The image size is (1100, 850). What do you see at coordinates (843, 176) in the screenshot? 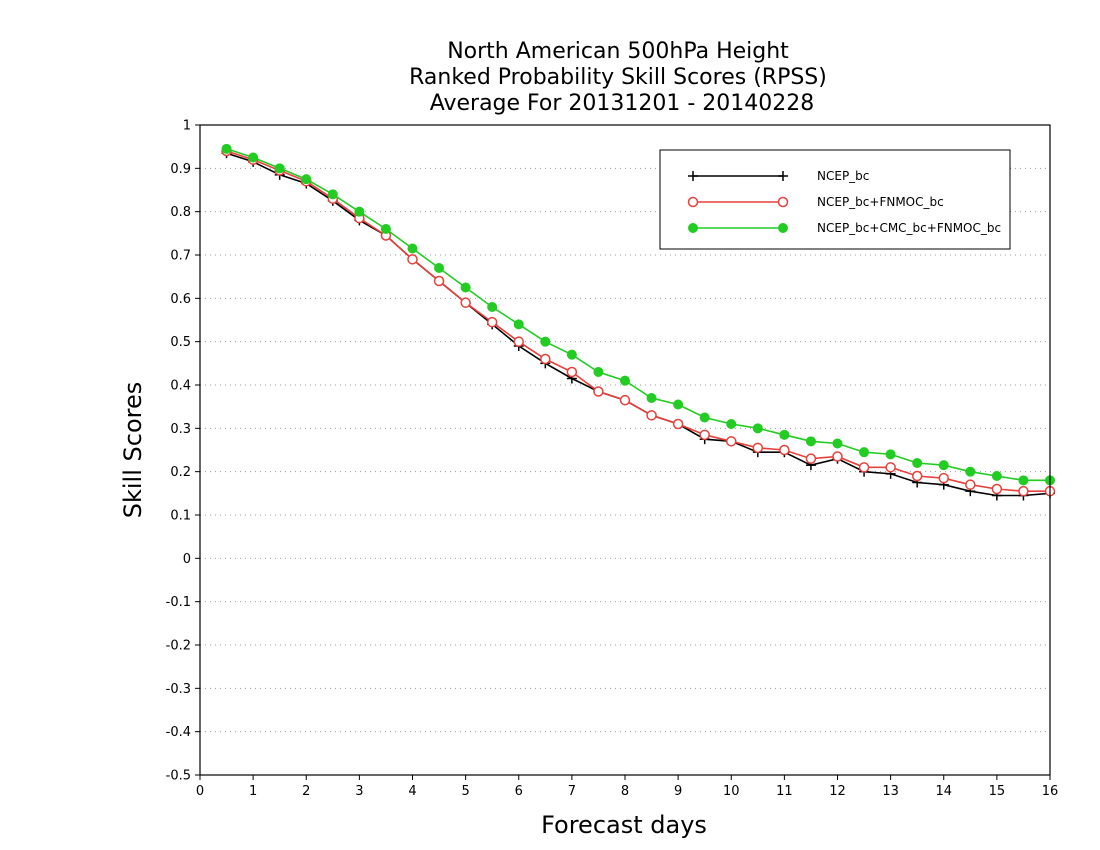
I see `legend-label: NCEP_bc` at bounding box center [843, 176].